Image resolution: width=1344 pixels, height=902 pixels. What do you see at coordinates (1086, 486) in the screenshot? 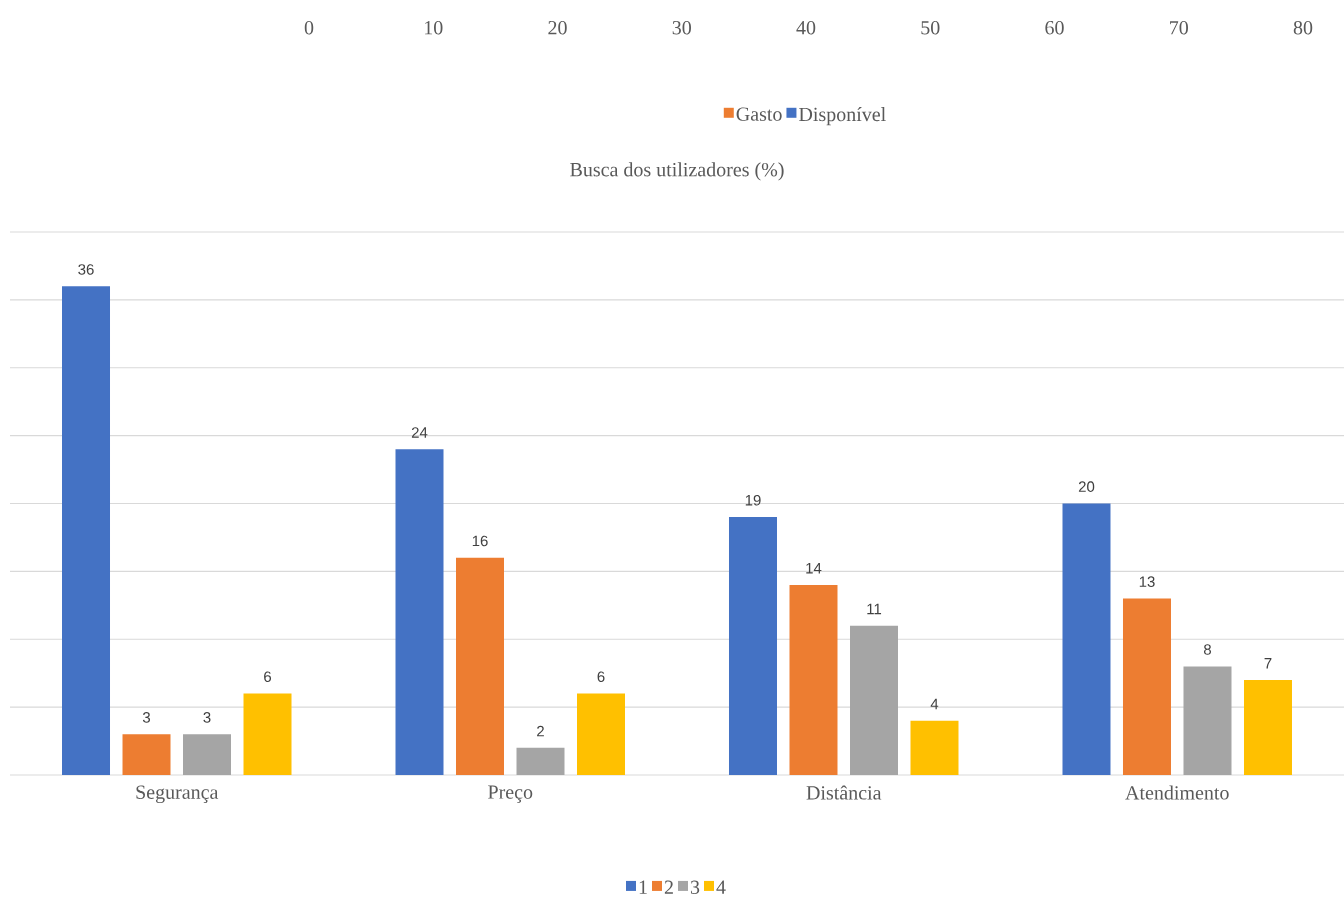
I see `data-label: 20` at bounding box center [1086, 486].